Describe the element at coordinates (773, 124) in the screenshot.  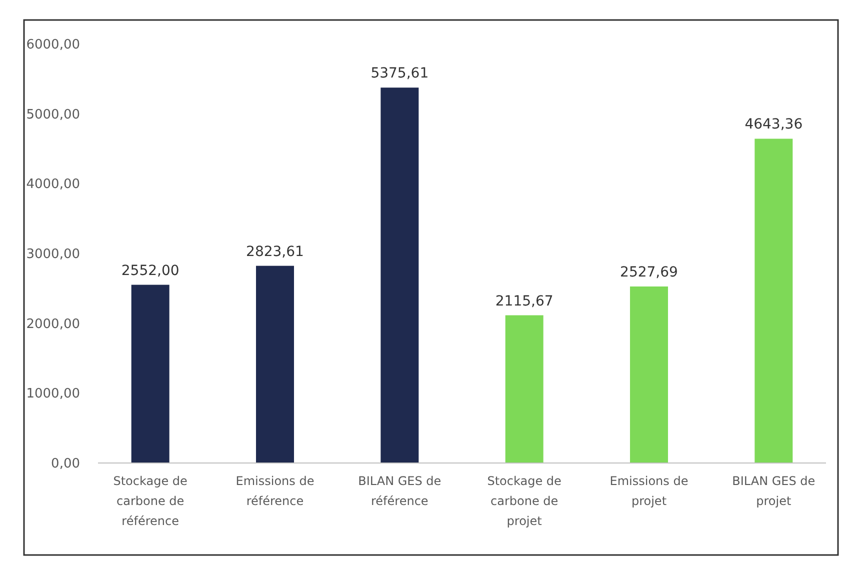
I see `data-label: 4643,36` at that location.